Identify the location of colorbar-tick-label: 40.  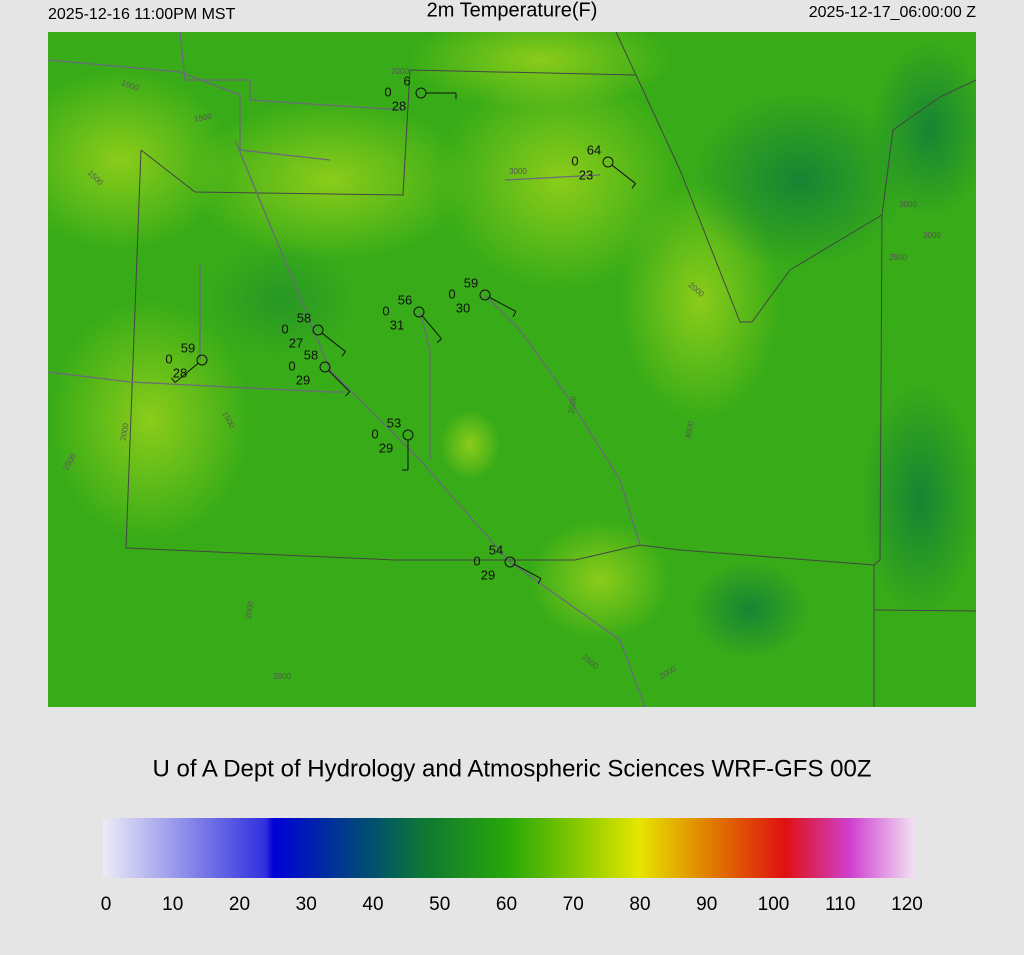
(372, 904).